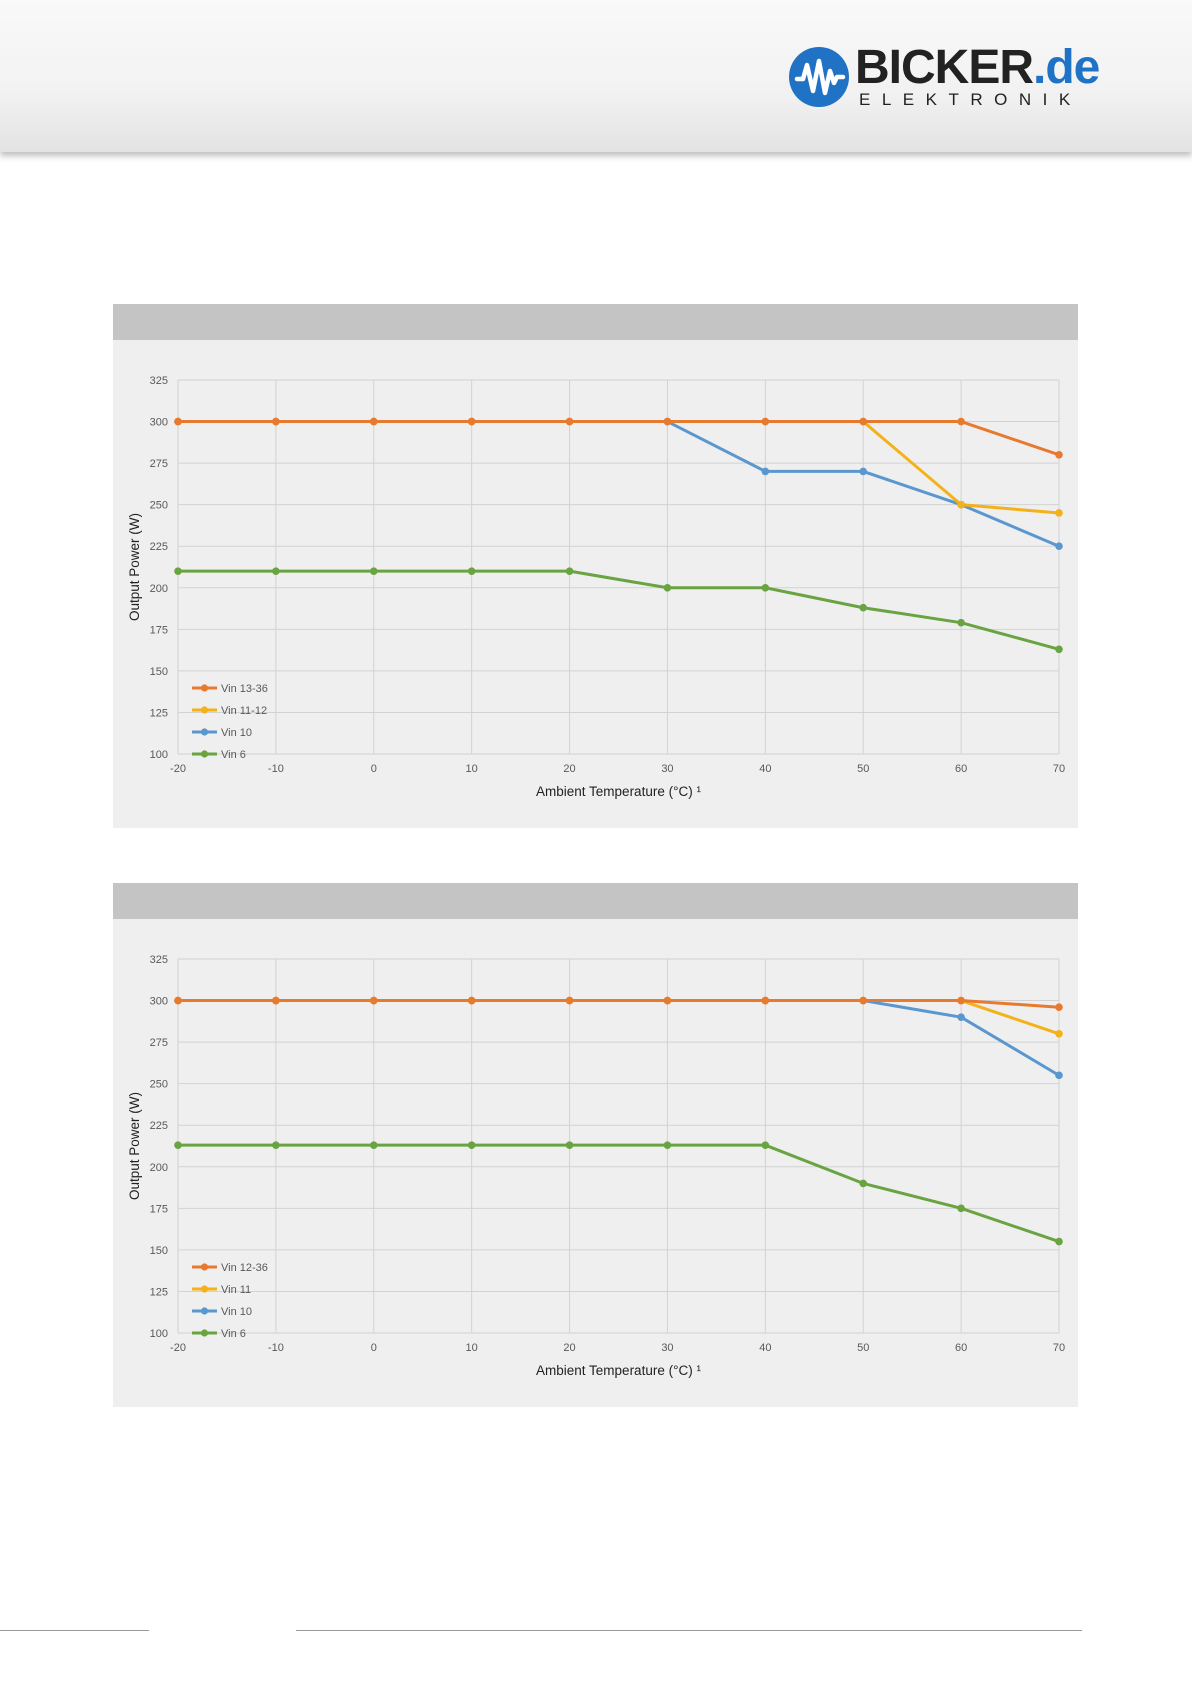 The image size is (1192, 1685). What do you see at coordinates (244, 1268) in the screenshot?
I see `legend-label: Vin 12-36` at bounding box center [244, 1268].